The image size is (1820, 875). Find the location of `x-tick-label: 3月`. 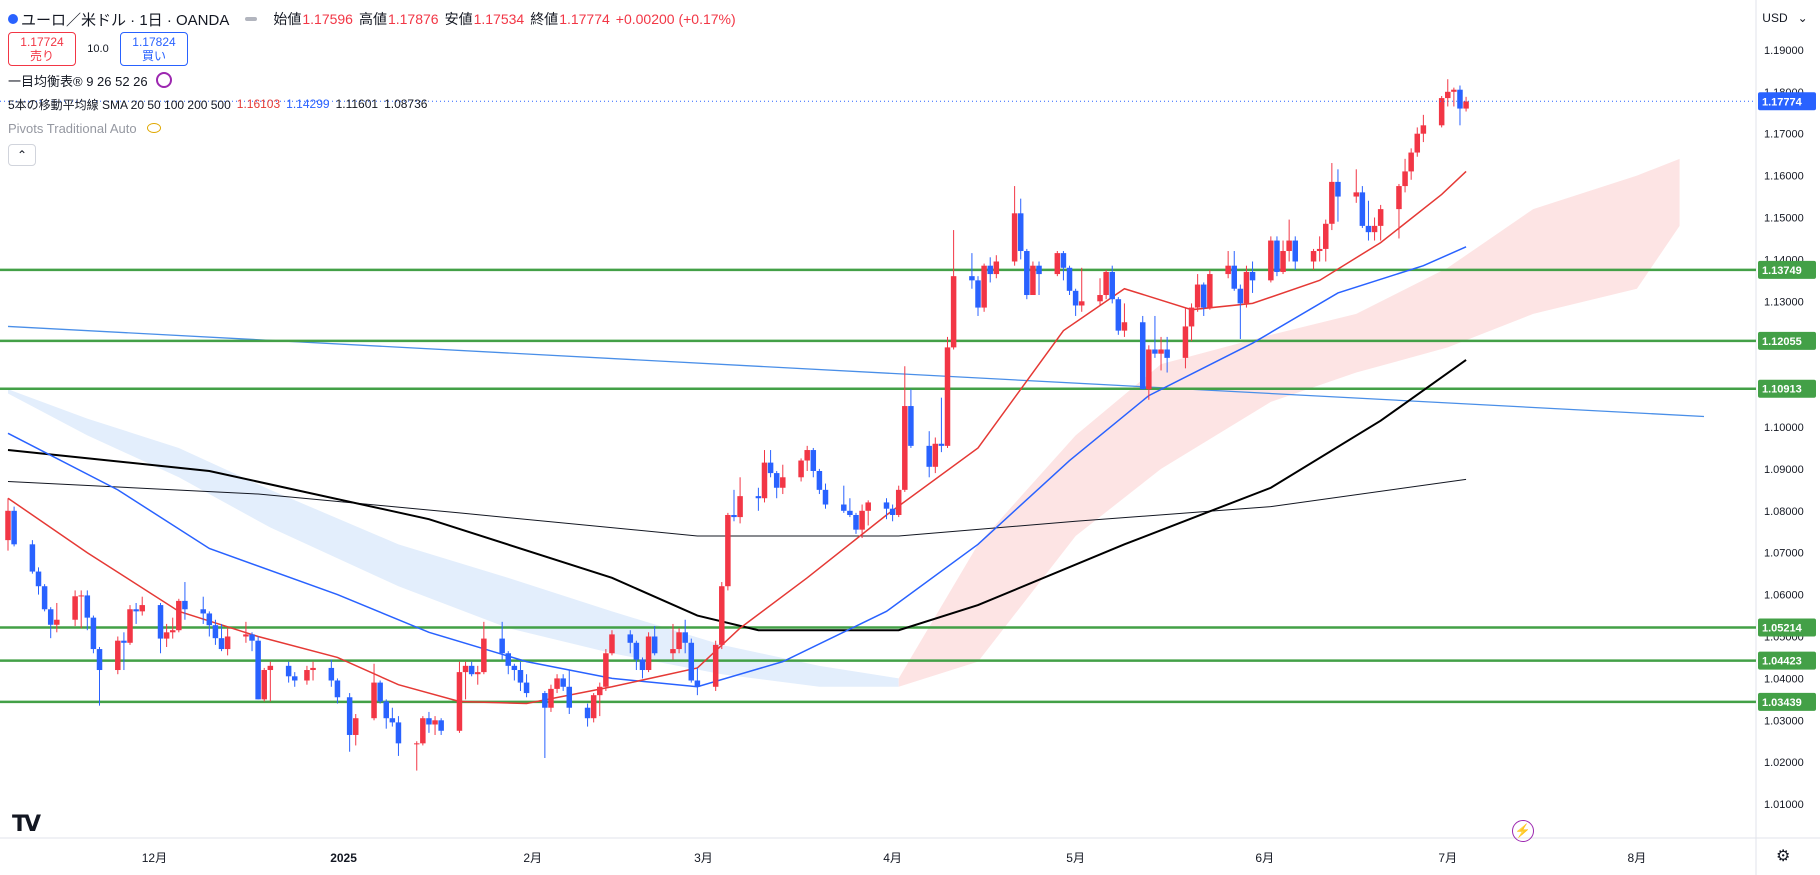

x-tick-label: 3月 is located at coordinates (703, 858).